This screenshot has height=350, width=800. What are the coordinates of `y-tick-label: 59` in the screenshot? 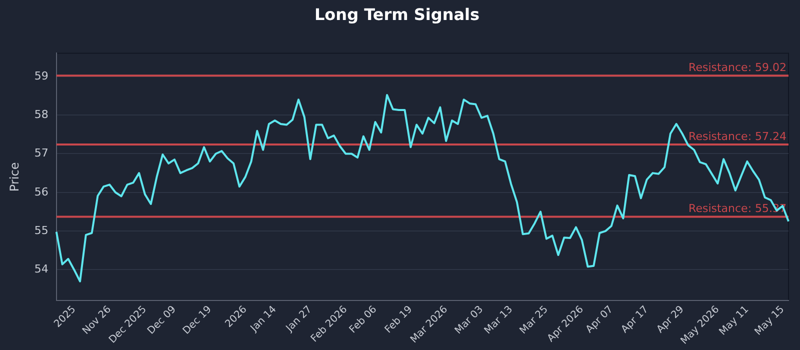 It's located at (41, 75).